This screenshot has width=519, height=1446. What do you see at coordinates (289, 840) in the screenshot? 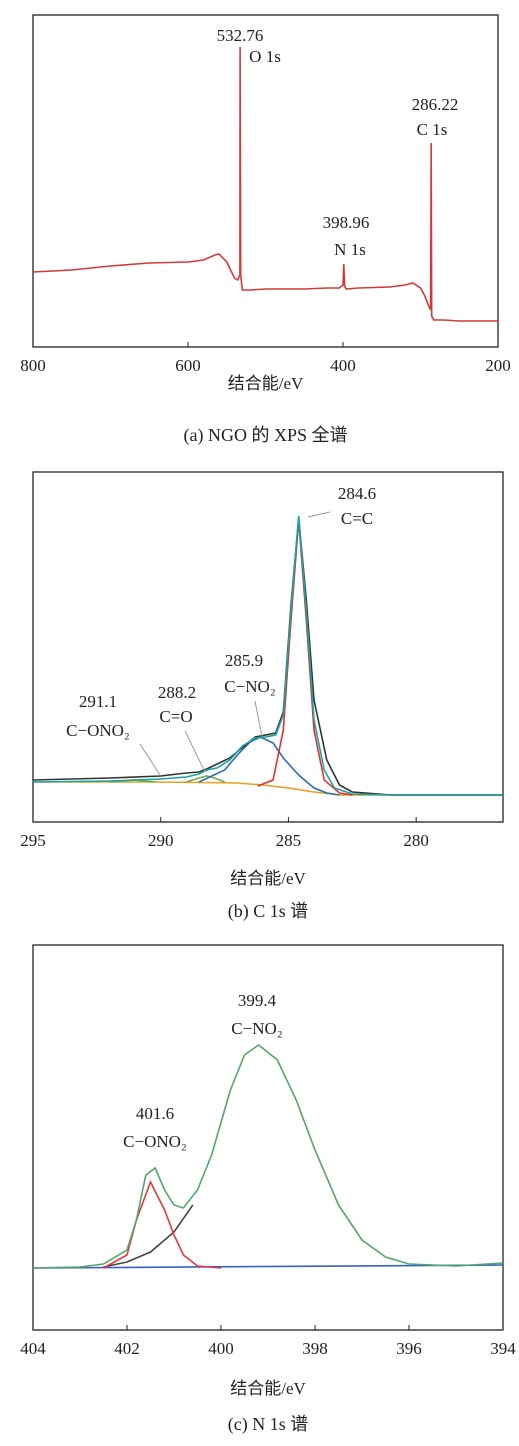
I see `x-tick-label: 285` at bounding box center [289, 840].